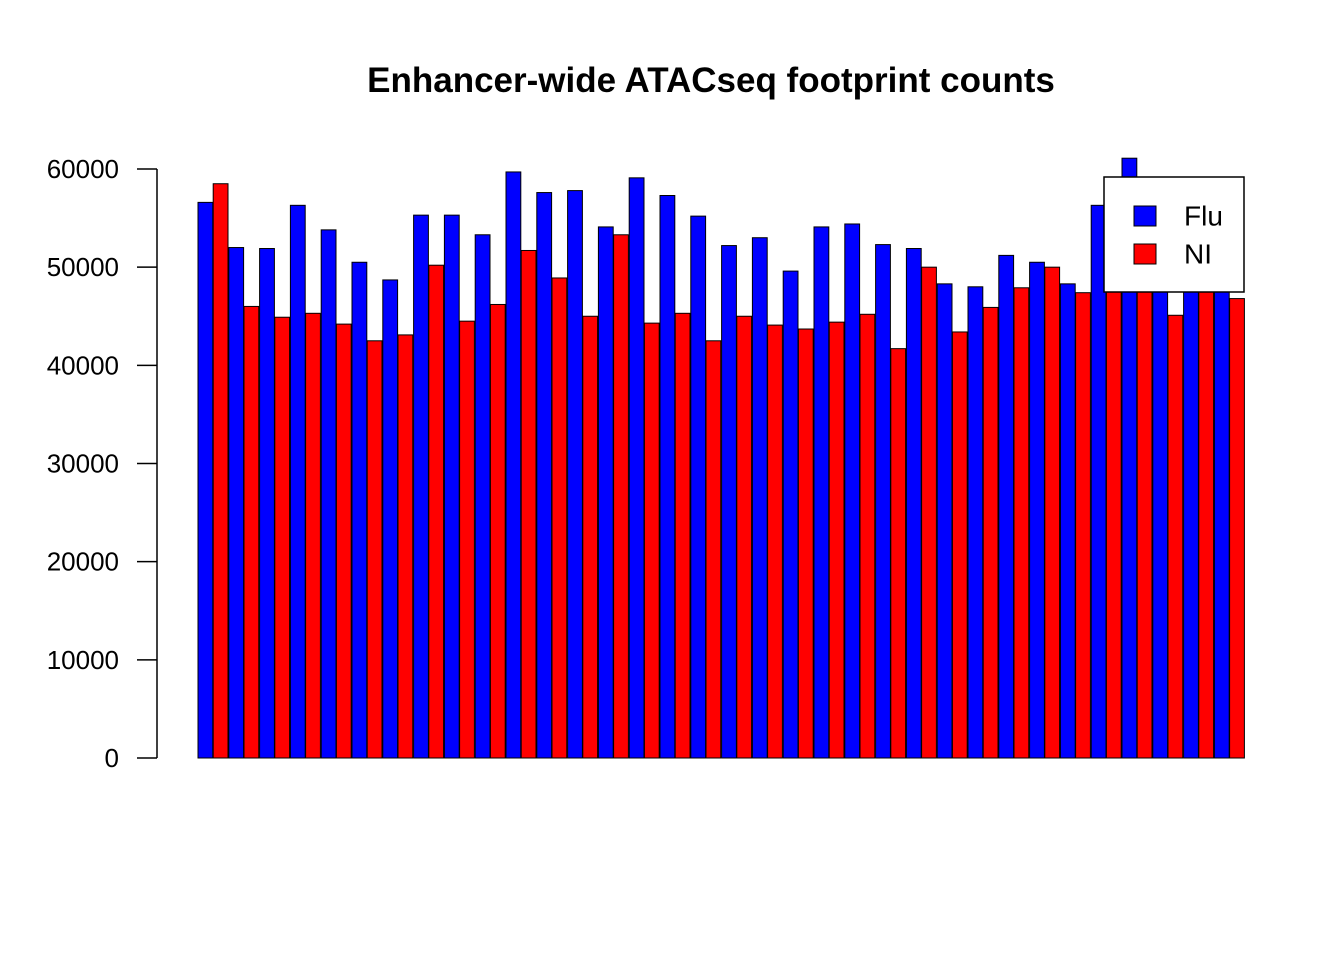 The width and height of the screenshot is (1344, 960). What do you see at coordinates (1145, 216) in the screenshot?
I see `legend-swatch-flu` at bounding box center [1145, 216].